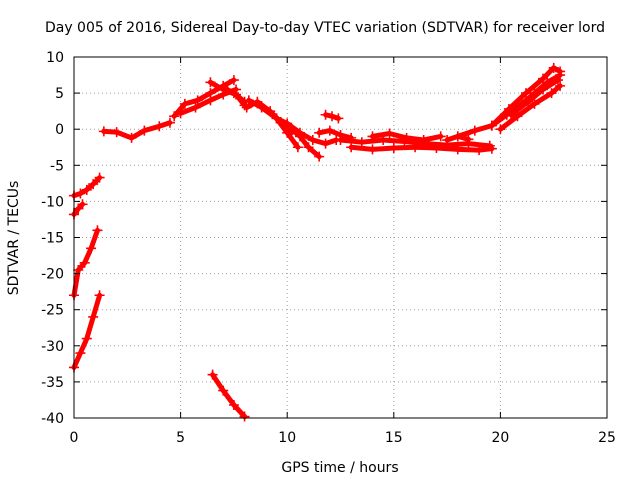 The width and height of the screenshot is (640, 485). I want to click on y-tick-label: -5, so click(57, 166).